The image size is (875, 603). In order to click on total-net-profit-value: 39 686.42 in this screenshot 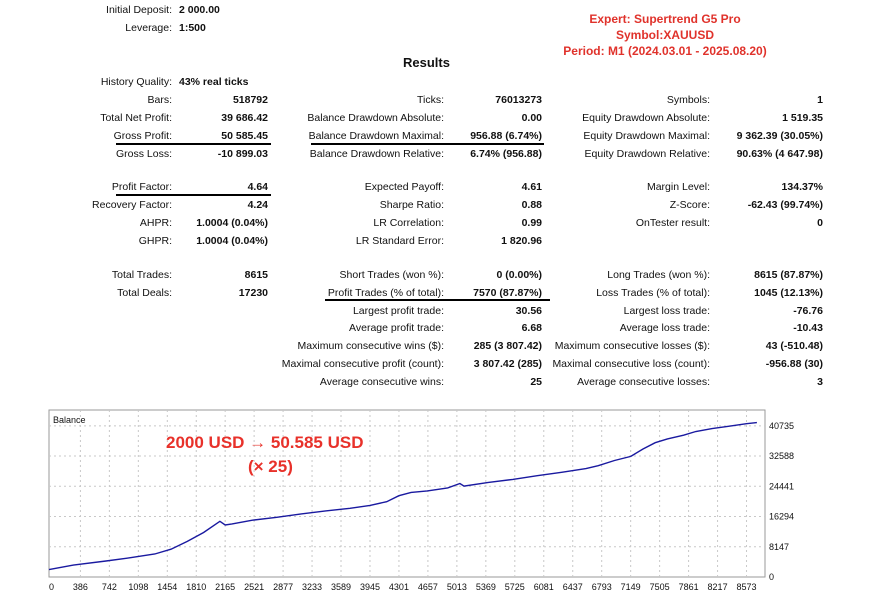, I will do `click(244, 118)`.